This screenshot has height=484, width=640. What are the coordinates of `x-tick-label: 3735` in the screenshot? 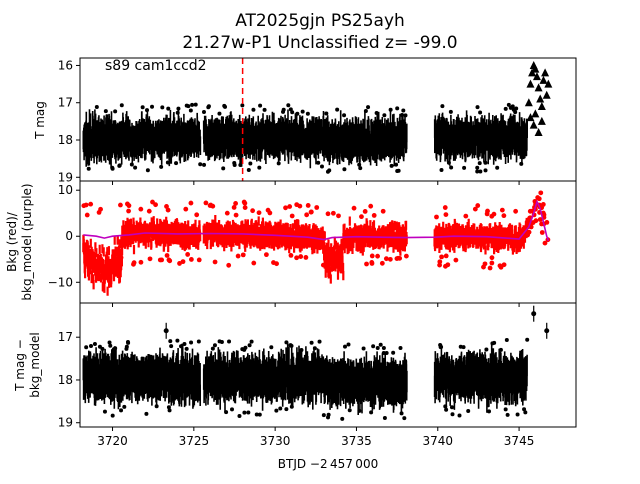 It's located at (356, 441).